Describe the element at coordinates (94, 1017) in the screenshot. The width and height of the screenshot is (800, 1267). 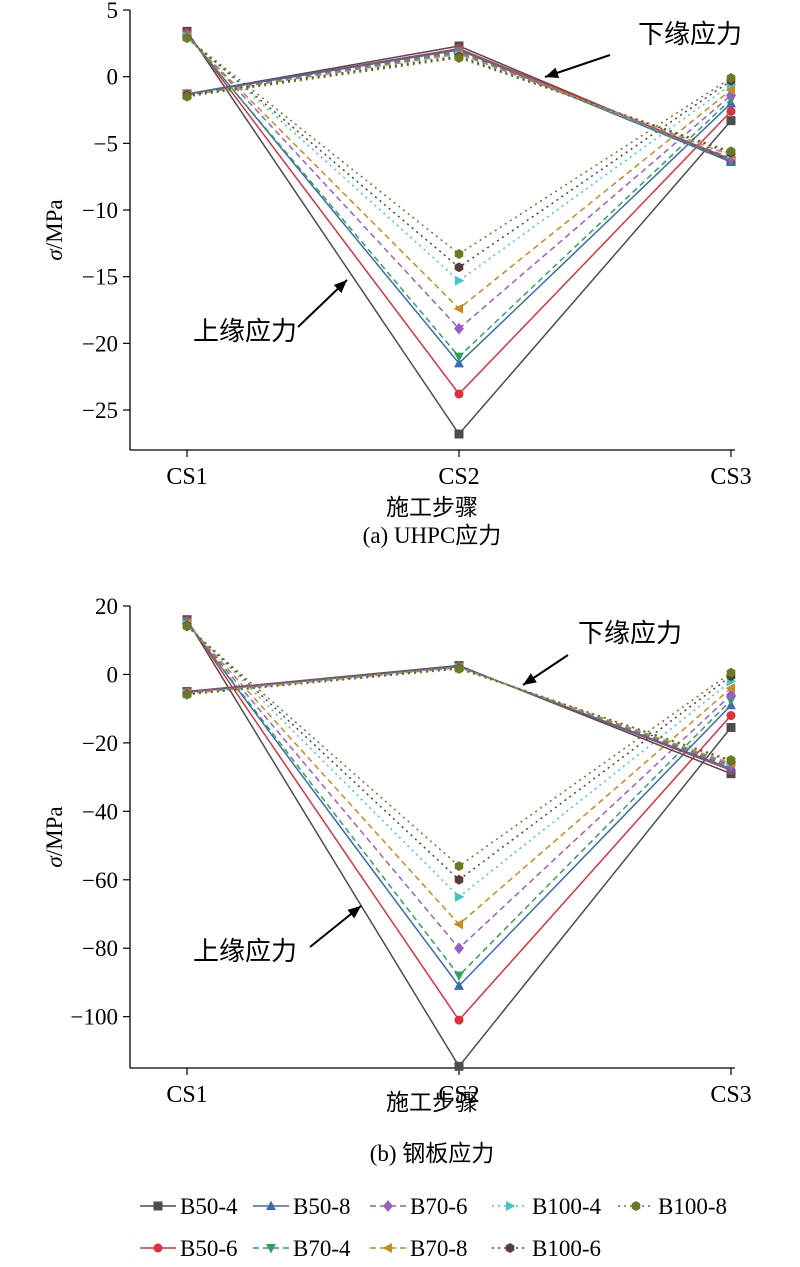
I see `y-tick-label: −100` at that location.